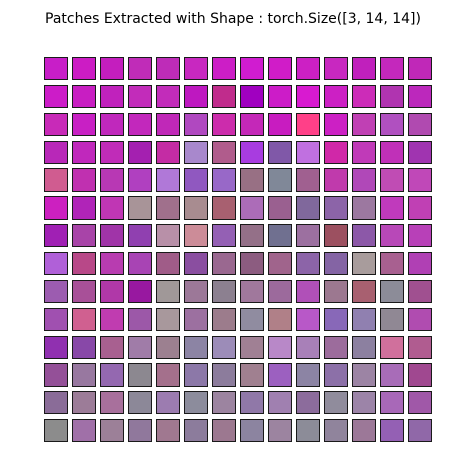  I want to click on patch-r12-c2, so click(112, 403).